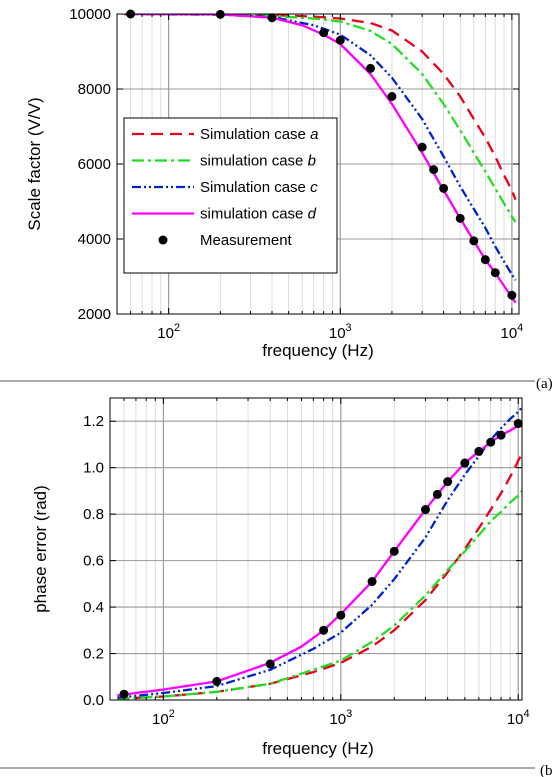 The image size is (560, 777). I want to click on y-tick-label: 0.8, so click(93, 514).